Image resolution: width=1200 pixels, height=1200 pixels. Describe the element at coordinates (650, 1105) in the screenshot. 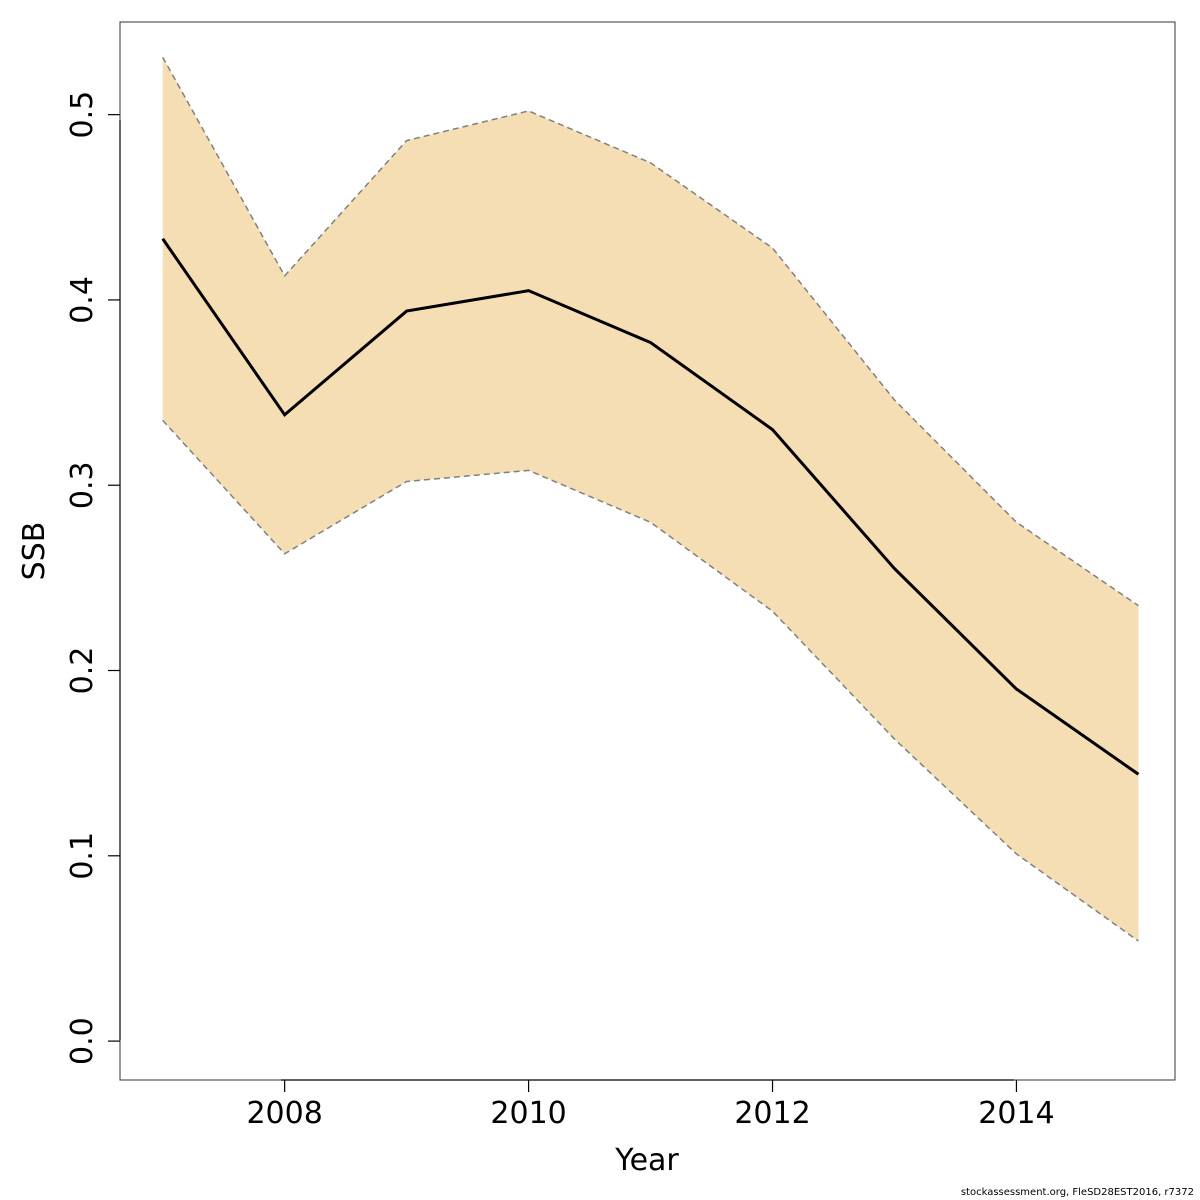

I see `x-axis: 2008 2010 2012 2014` at that location.